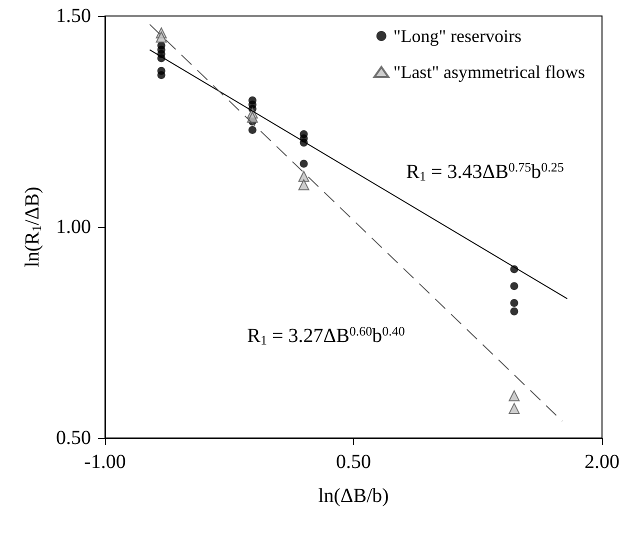  I want to click on x-tick-label: 0.50, so click(353, 462).